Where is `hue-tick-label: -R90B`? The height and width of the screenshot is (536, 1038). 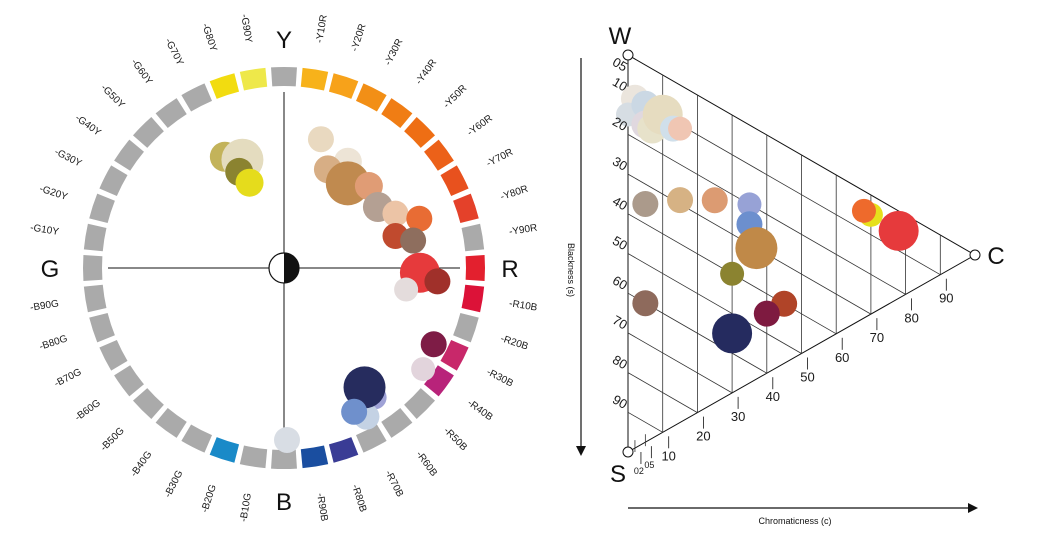
hue-tick-label: -R90B is located at coordinates (321, 507).